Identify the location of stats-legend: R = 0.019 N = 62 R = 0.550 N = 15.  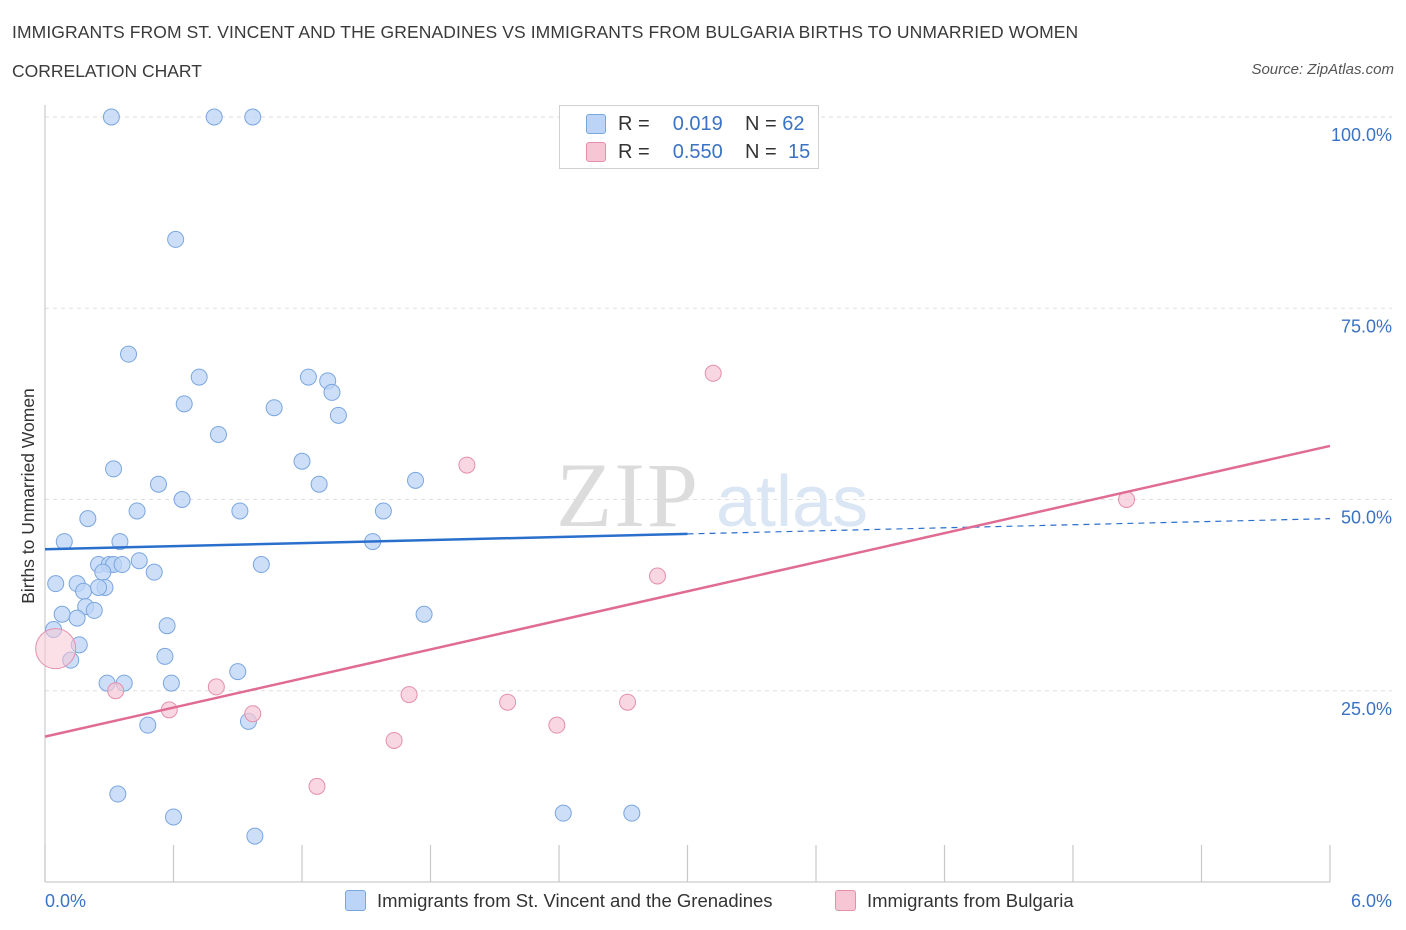
(689, 137).